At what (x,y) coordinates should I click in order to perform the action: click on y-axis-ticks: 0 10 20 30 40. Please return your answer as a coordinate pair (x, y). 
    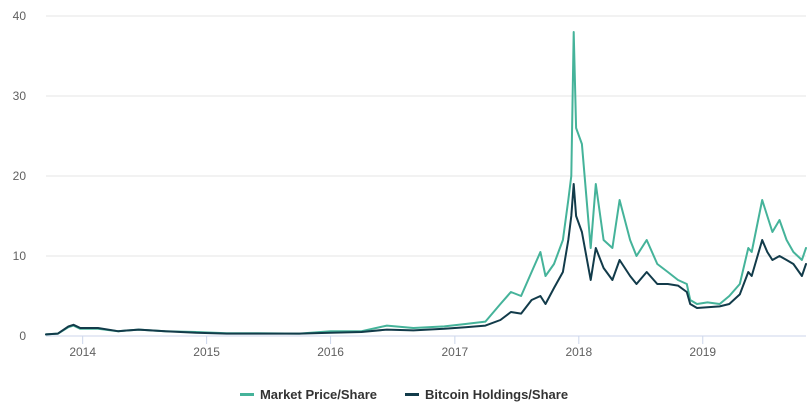
    Looking at the image, I should click on (20, 176).